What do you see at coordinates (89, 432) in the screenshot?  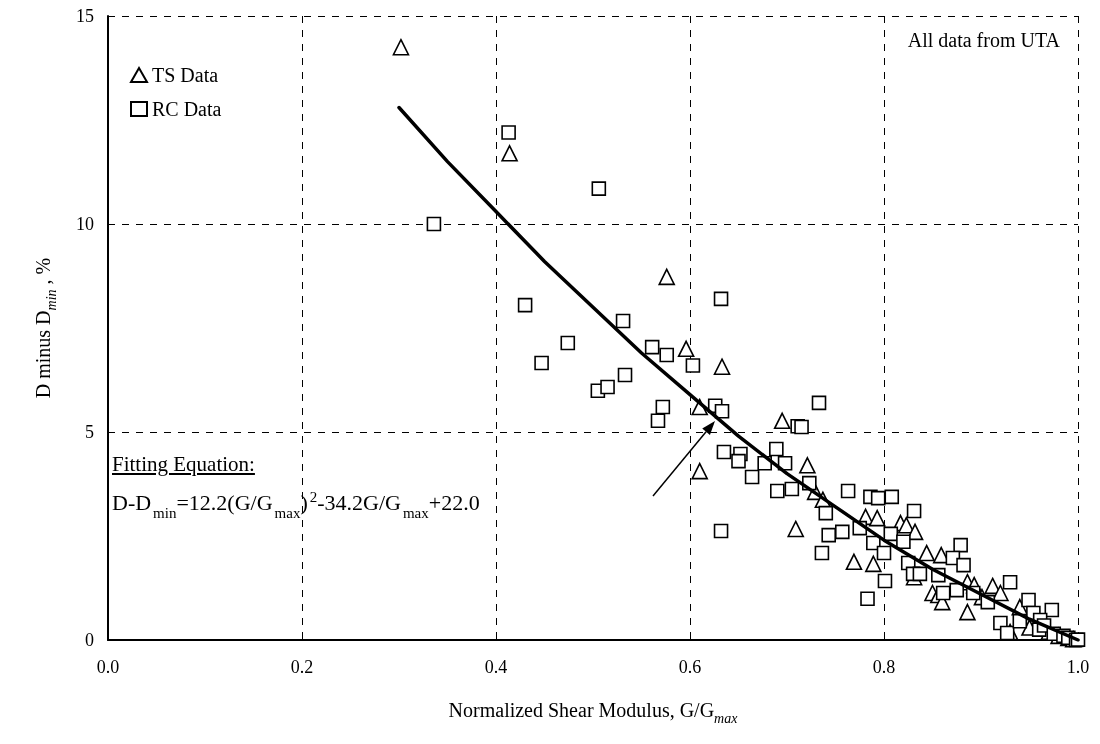 I see `y-tick-label: 5` at bounding box center [89, 432].